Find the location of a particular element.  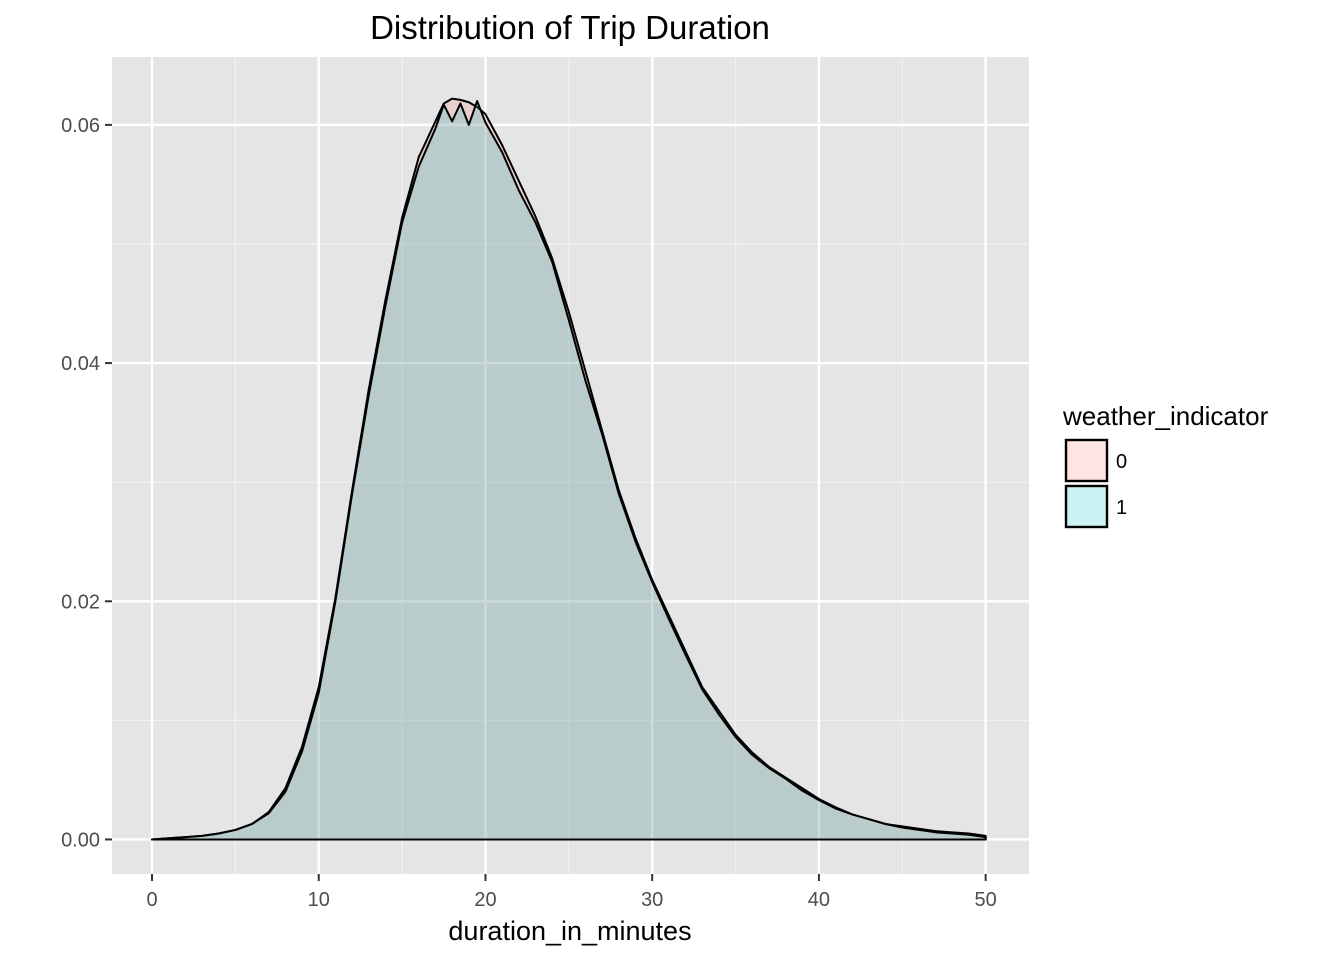

y-tick-label: 0.02 is located at coordinates (80, 602).